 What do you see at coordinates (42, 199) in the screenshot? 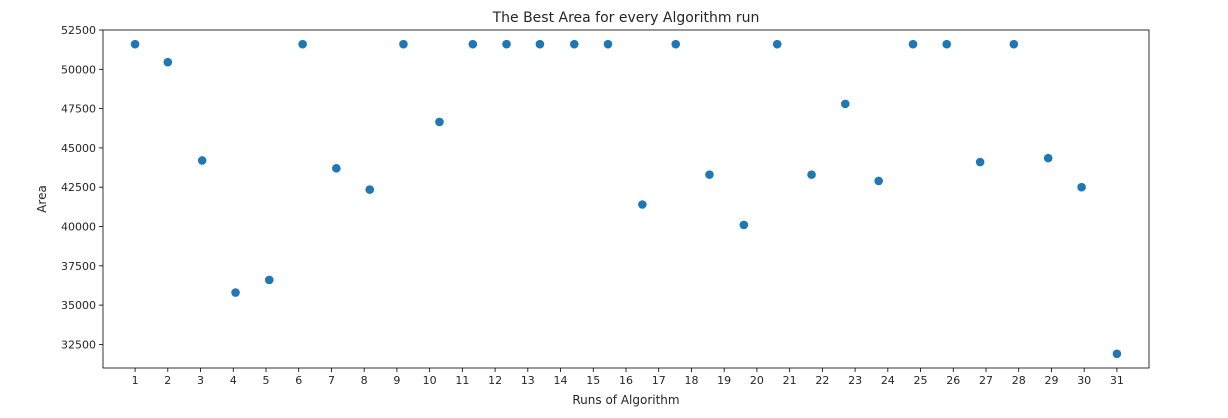
I see `y-axis-label: Area` at bounding box center [42, 199].